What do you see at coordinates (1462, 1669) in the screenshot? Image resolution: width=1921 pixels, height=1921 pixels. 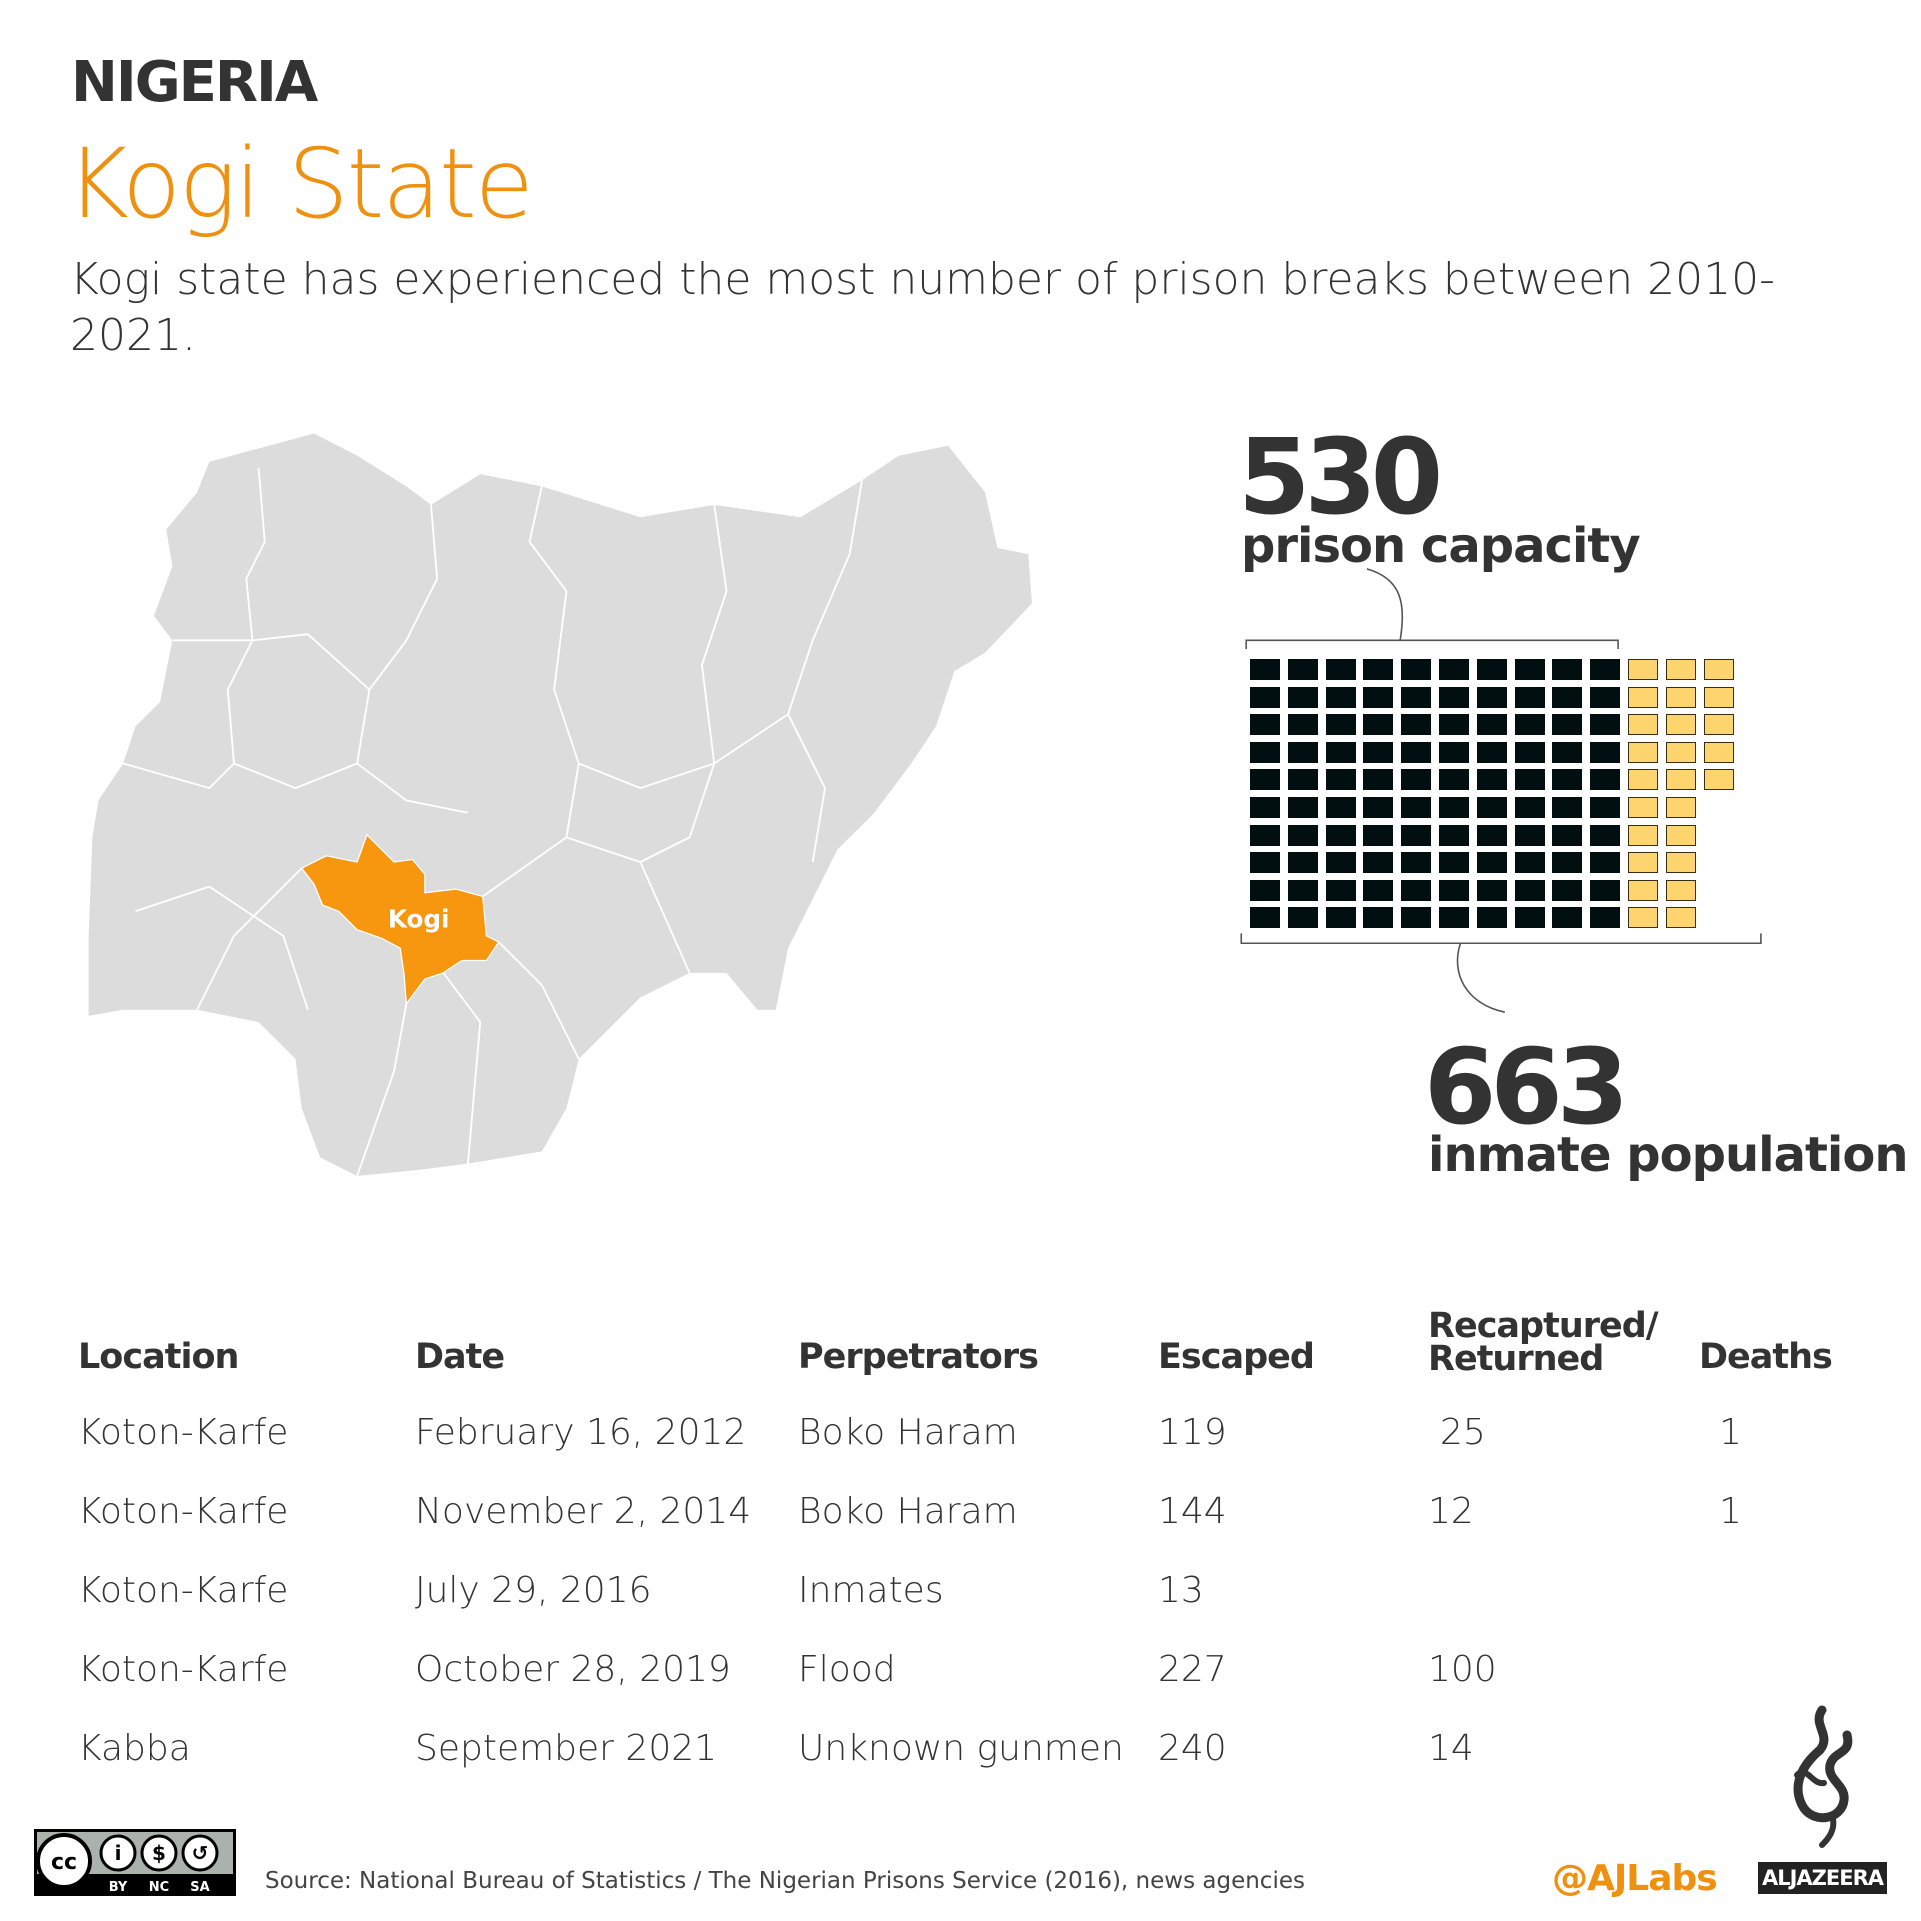 I see `table-cell: 100` at bounding box center [1462, 1669].